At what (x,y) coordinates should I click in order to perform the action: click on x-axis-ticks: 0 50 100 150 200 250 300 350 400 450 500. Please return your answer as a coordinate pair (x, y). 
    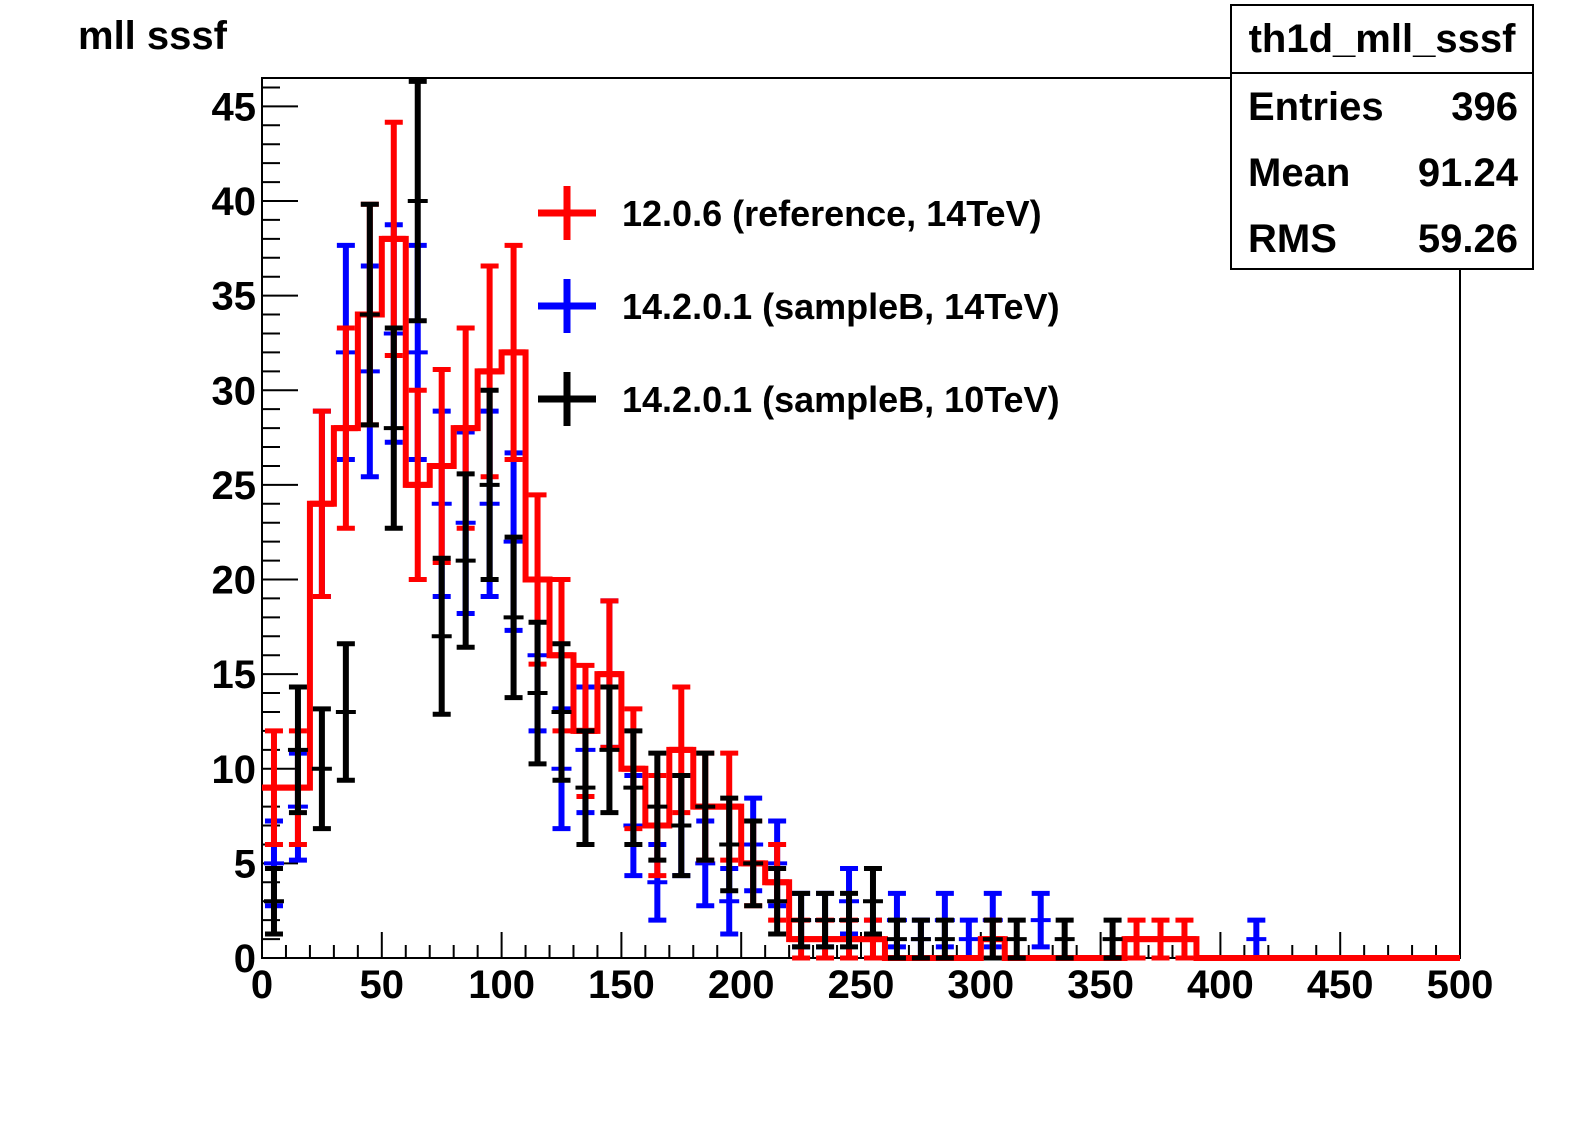
    Looking at the image, I should click on (872, 969).